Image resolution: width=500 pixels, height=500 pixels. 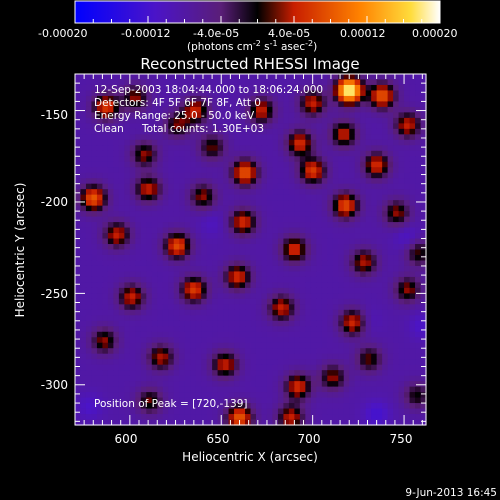 What do you see at coordinates (174, 116) in the screenshot?
I see `annotation-energy-range: Energy Range: 25.0 - 50.0 keV` at bounding box center [174, 116].